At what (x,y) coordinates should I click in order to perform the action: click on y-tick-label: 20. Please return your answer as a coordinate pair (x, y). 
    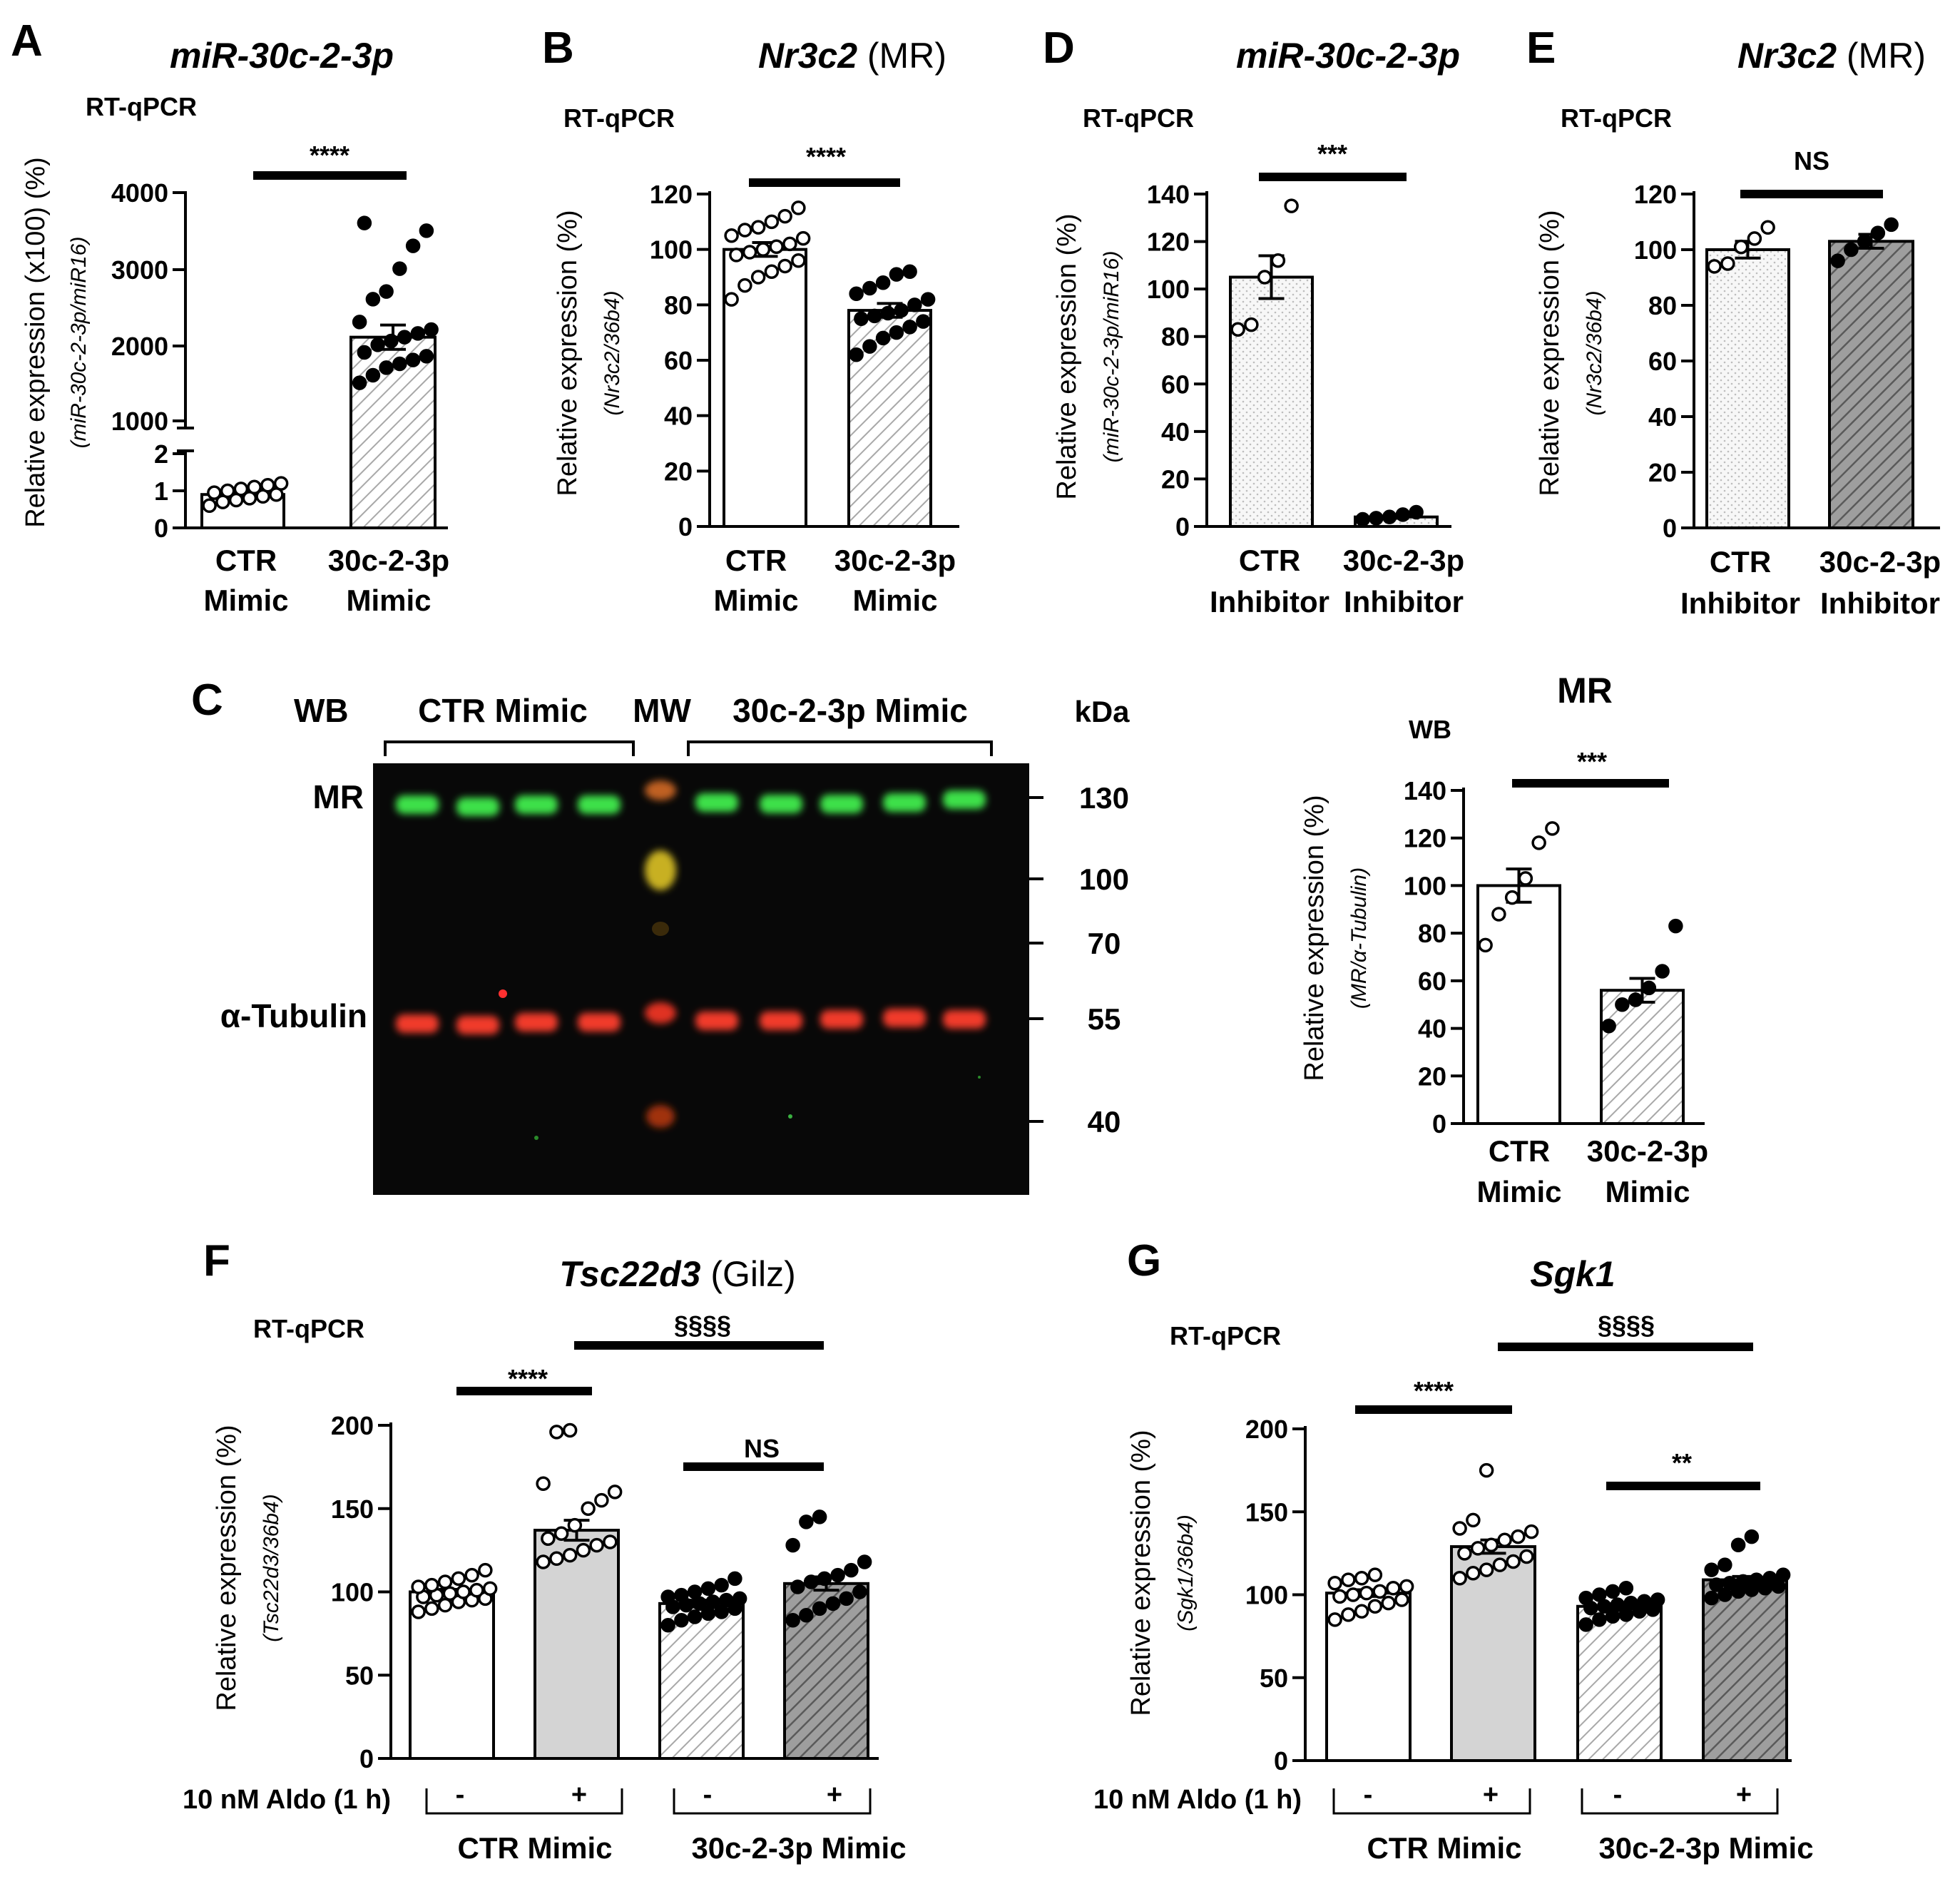
    Looking at the image, I should click on (1175, 479).